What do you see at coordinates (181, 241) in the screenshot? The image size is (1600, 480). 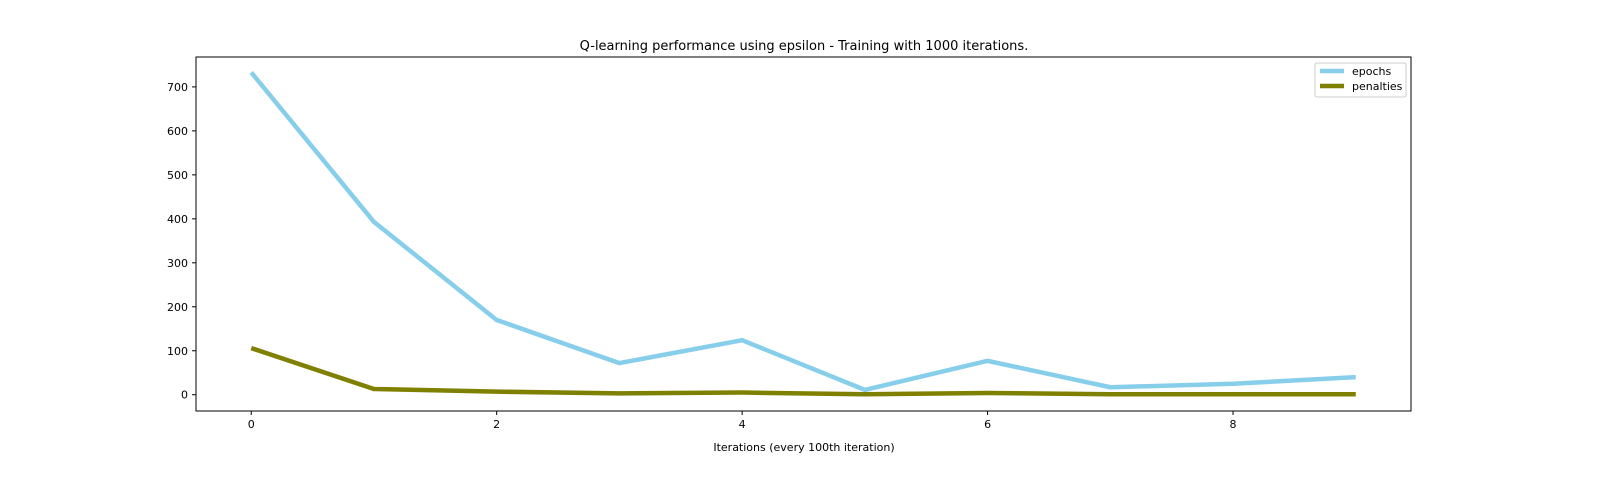 I see `y-axis: 0 100 200 300 400 500 600 700` at bounding box center [181, 241].